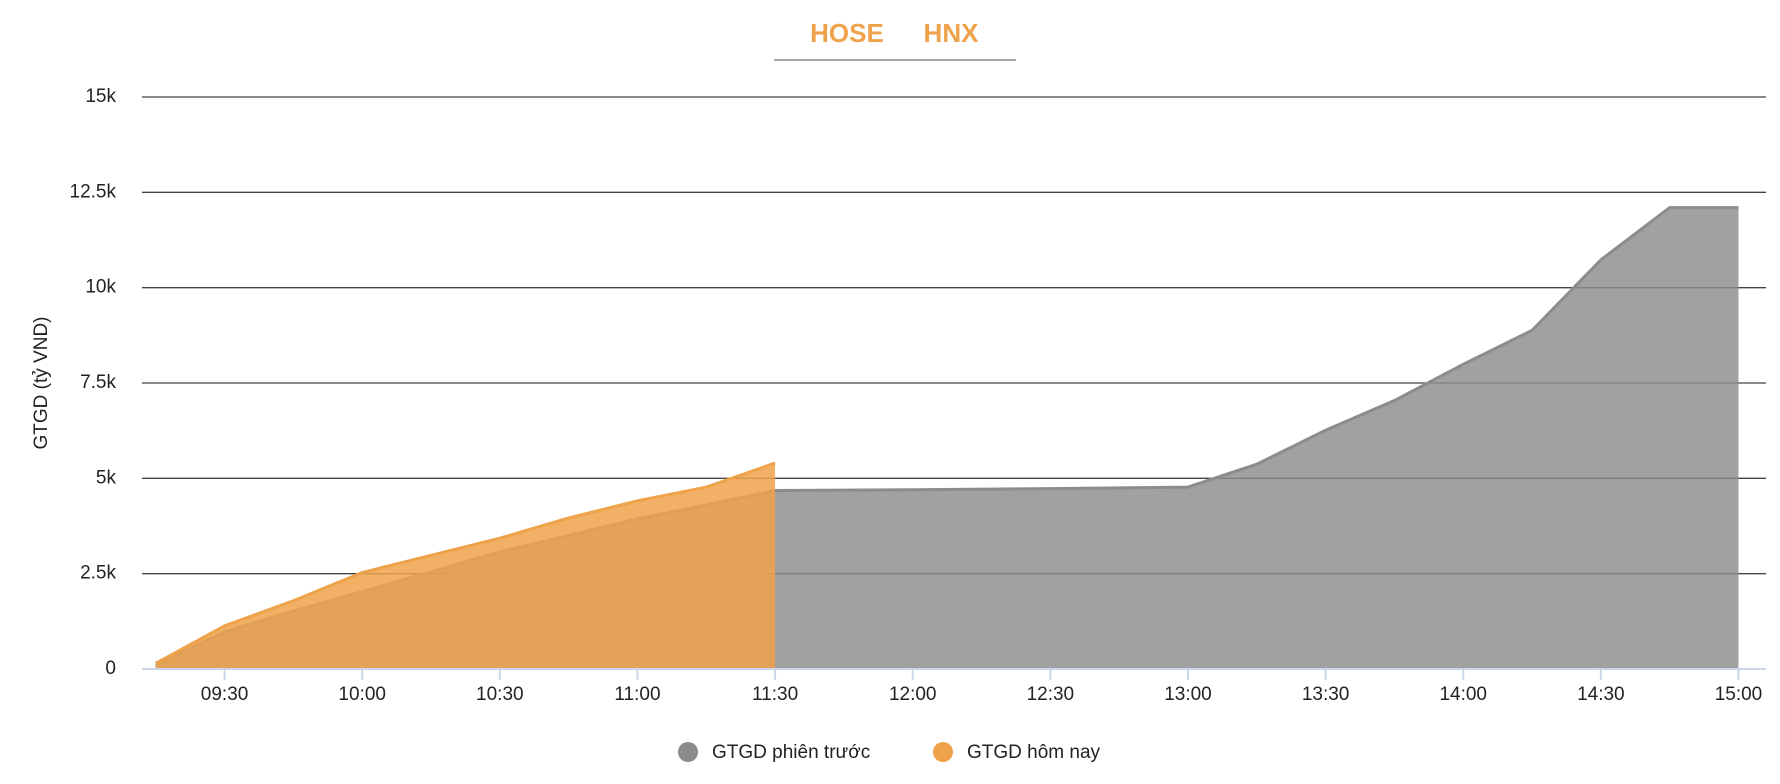 The height and width of the screenshot is (784, 1780). What do you see at coordinates (100, 96) in the screenshot?
I see `y-tick-label: 15k` at bounding box center [100, 96].